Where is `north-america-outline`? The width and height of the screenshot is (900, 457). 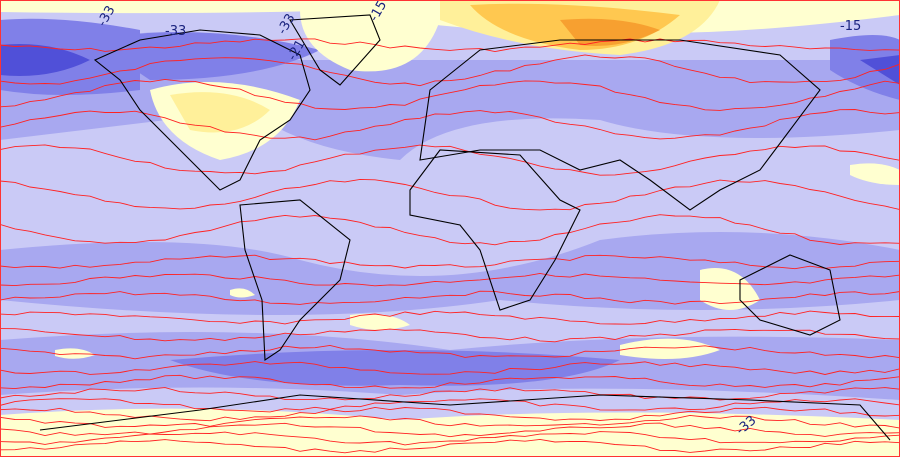
north-america-outline is located at coordinates (202, 110).